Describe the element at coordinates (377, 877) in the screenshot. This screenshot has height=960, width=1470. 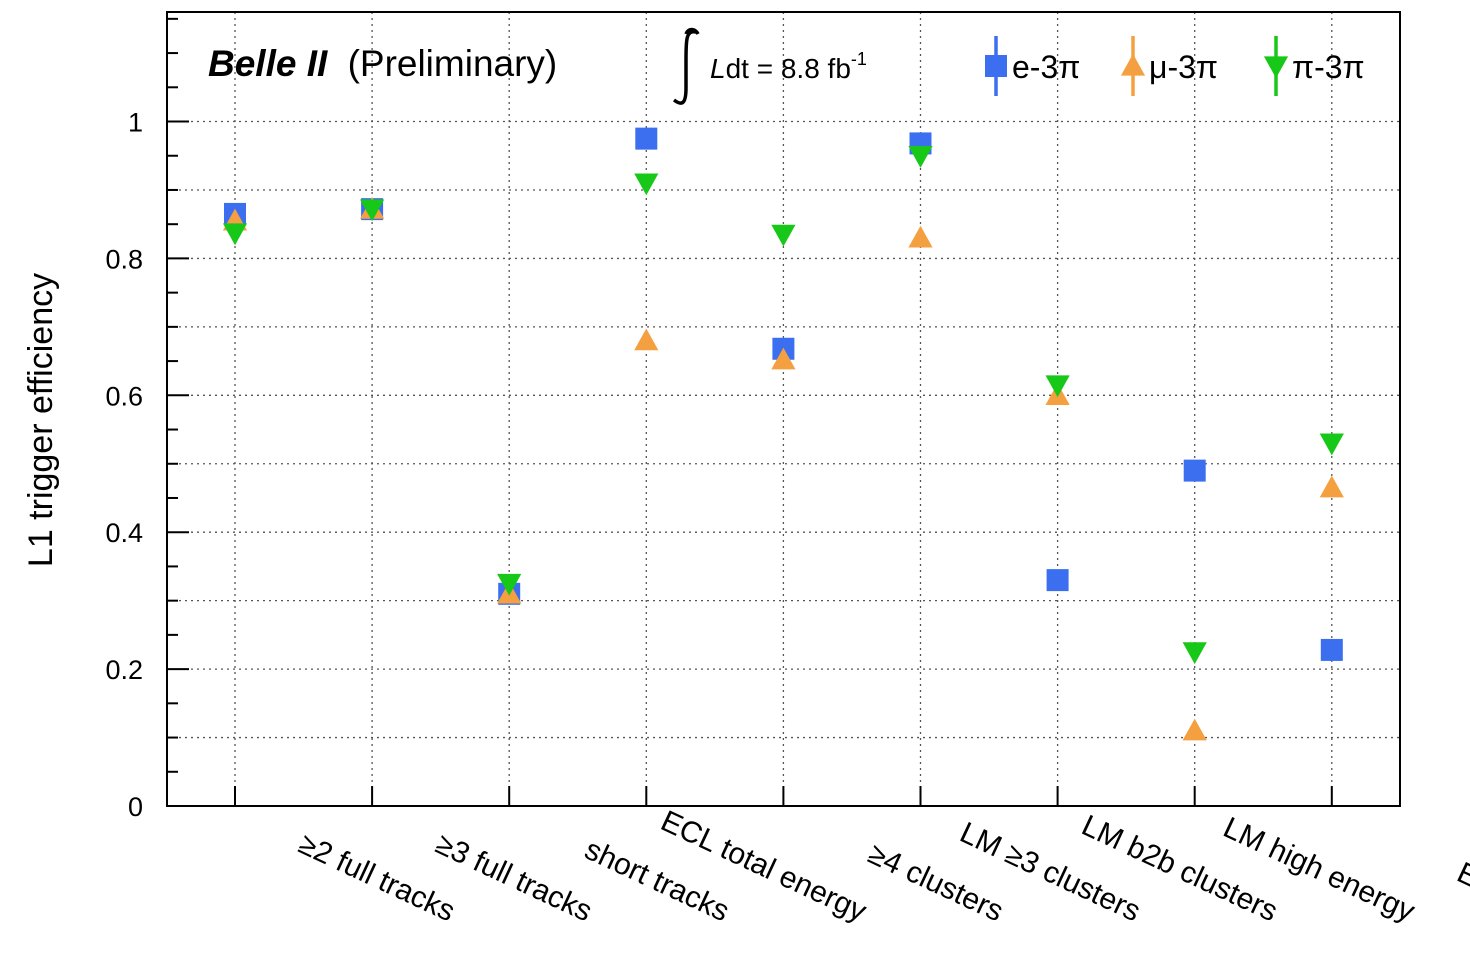
I see `x-category-label: ≥2 full tracks` at that location.